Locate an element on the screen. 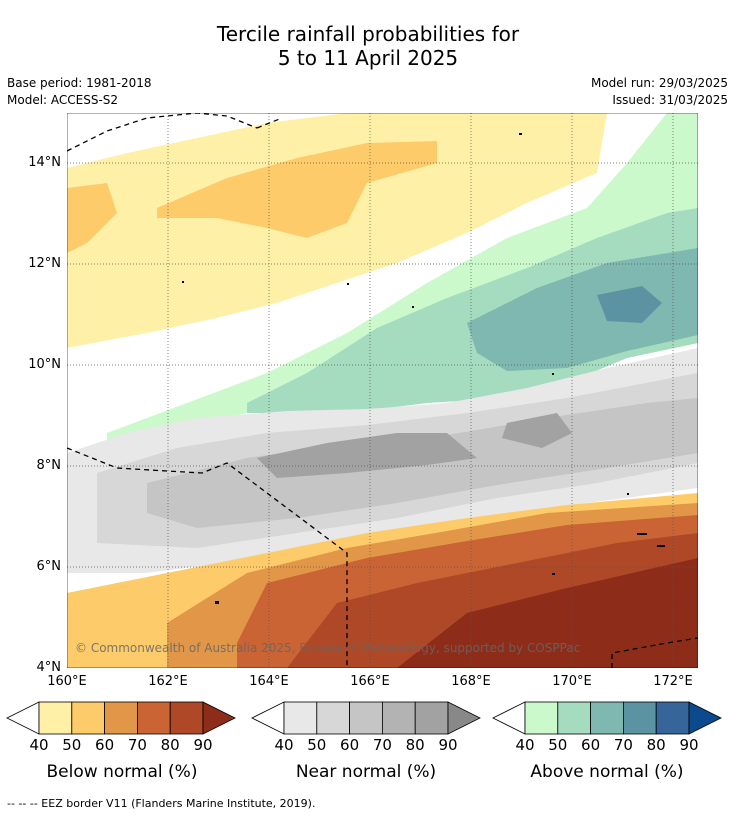  map-title-line2: 5 to 11 April 2025 is located at coordinates (368, 58).